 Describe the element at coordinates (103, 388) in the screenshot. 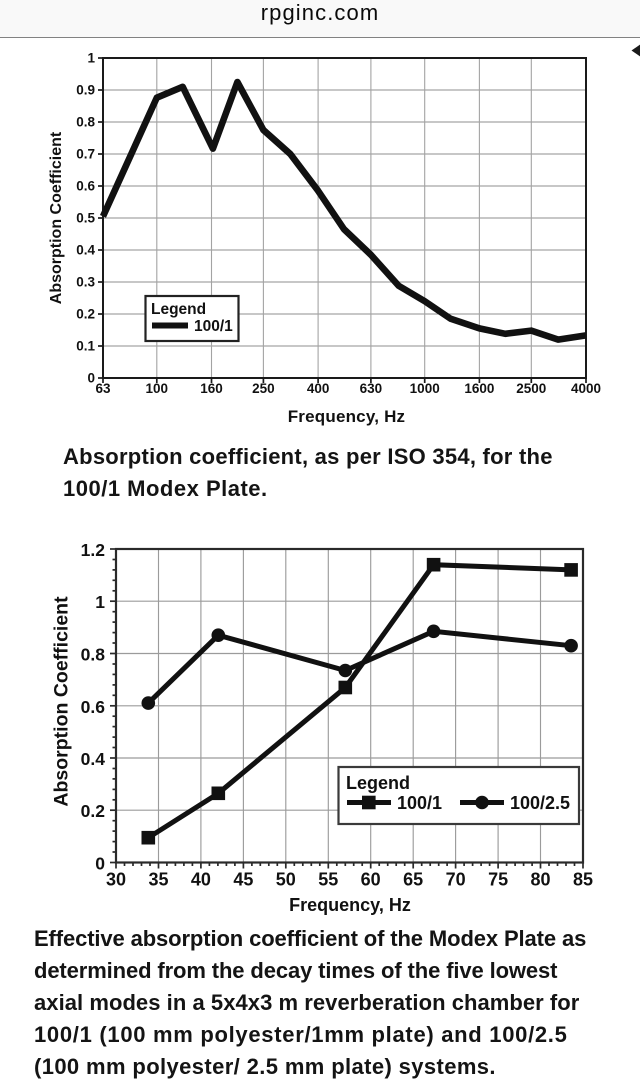

I see `svg-text: 63` at that location.